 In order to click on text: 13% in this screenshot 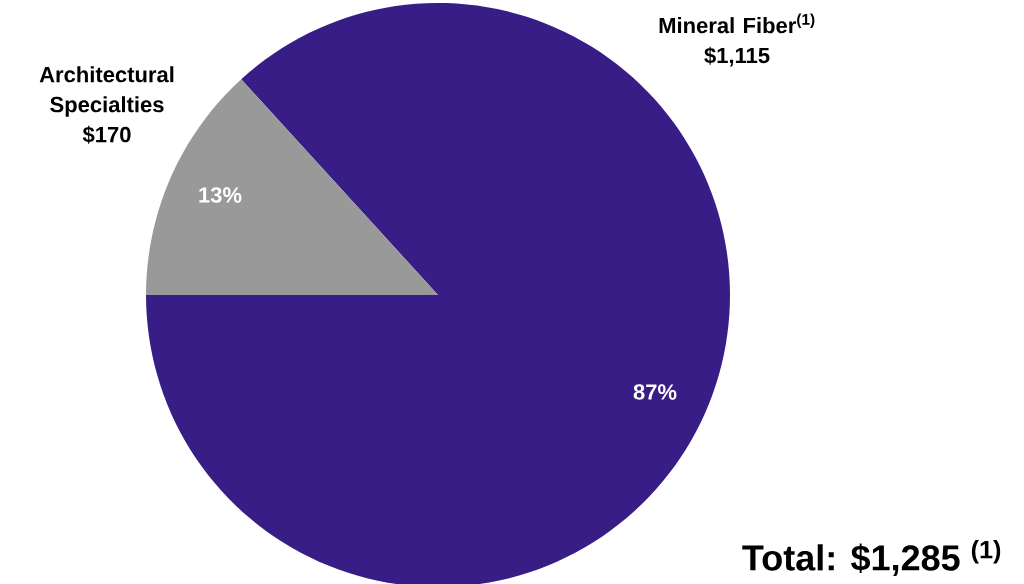, I will do `click(220, 195)`.